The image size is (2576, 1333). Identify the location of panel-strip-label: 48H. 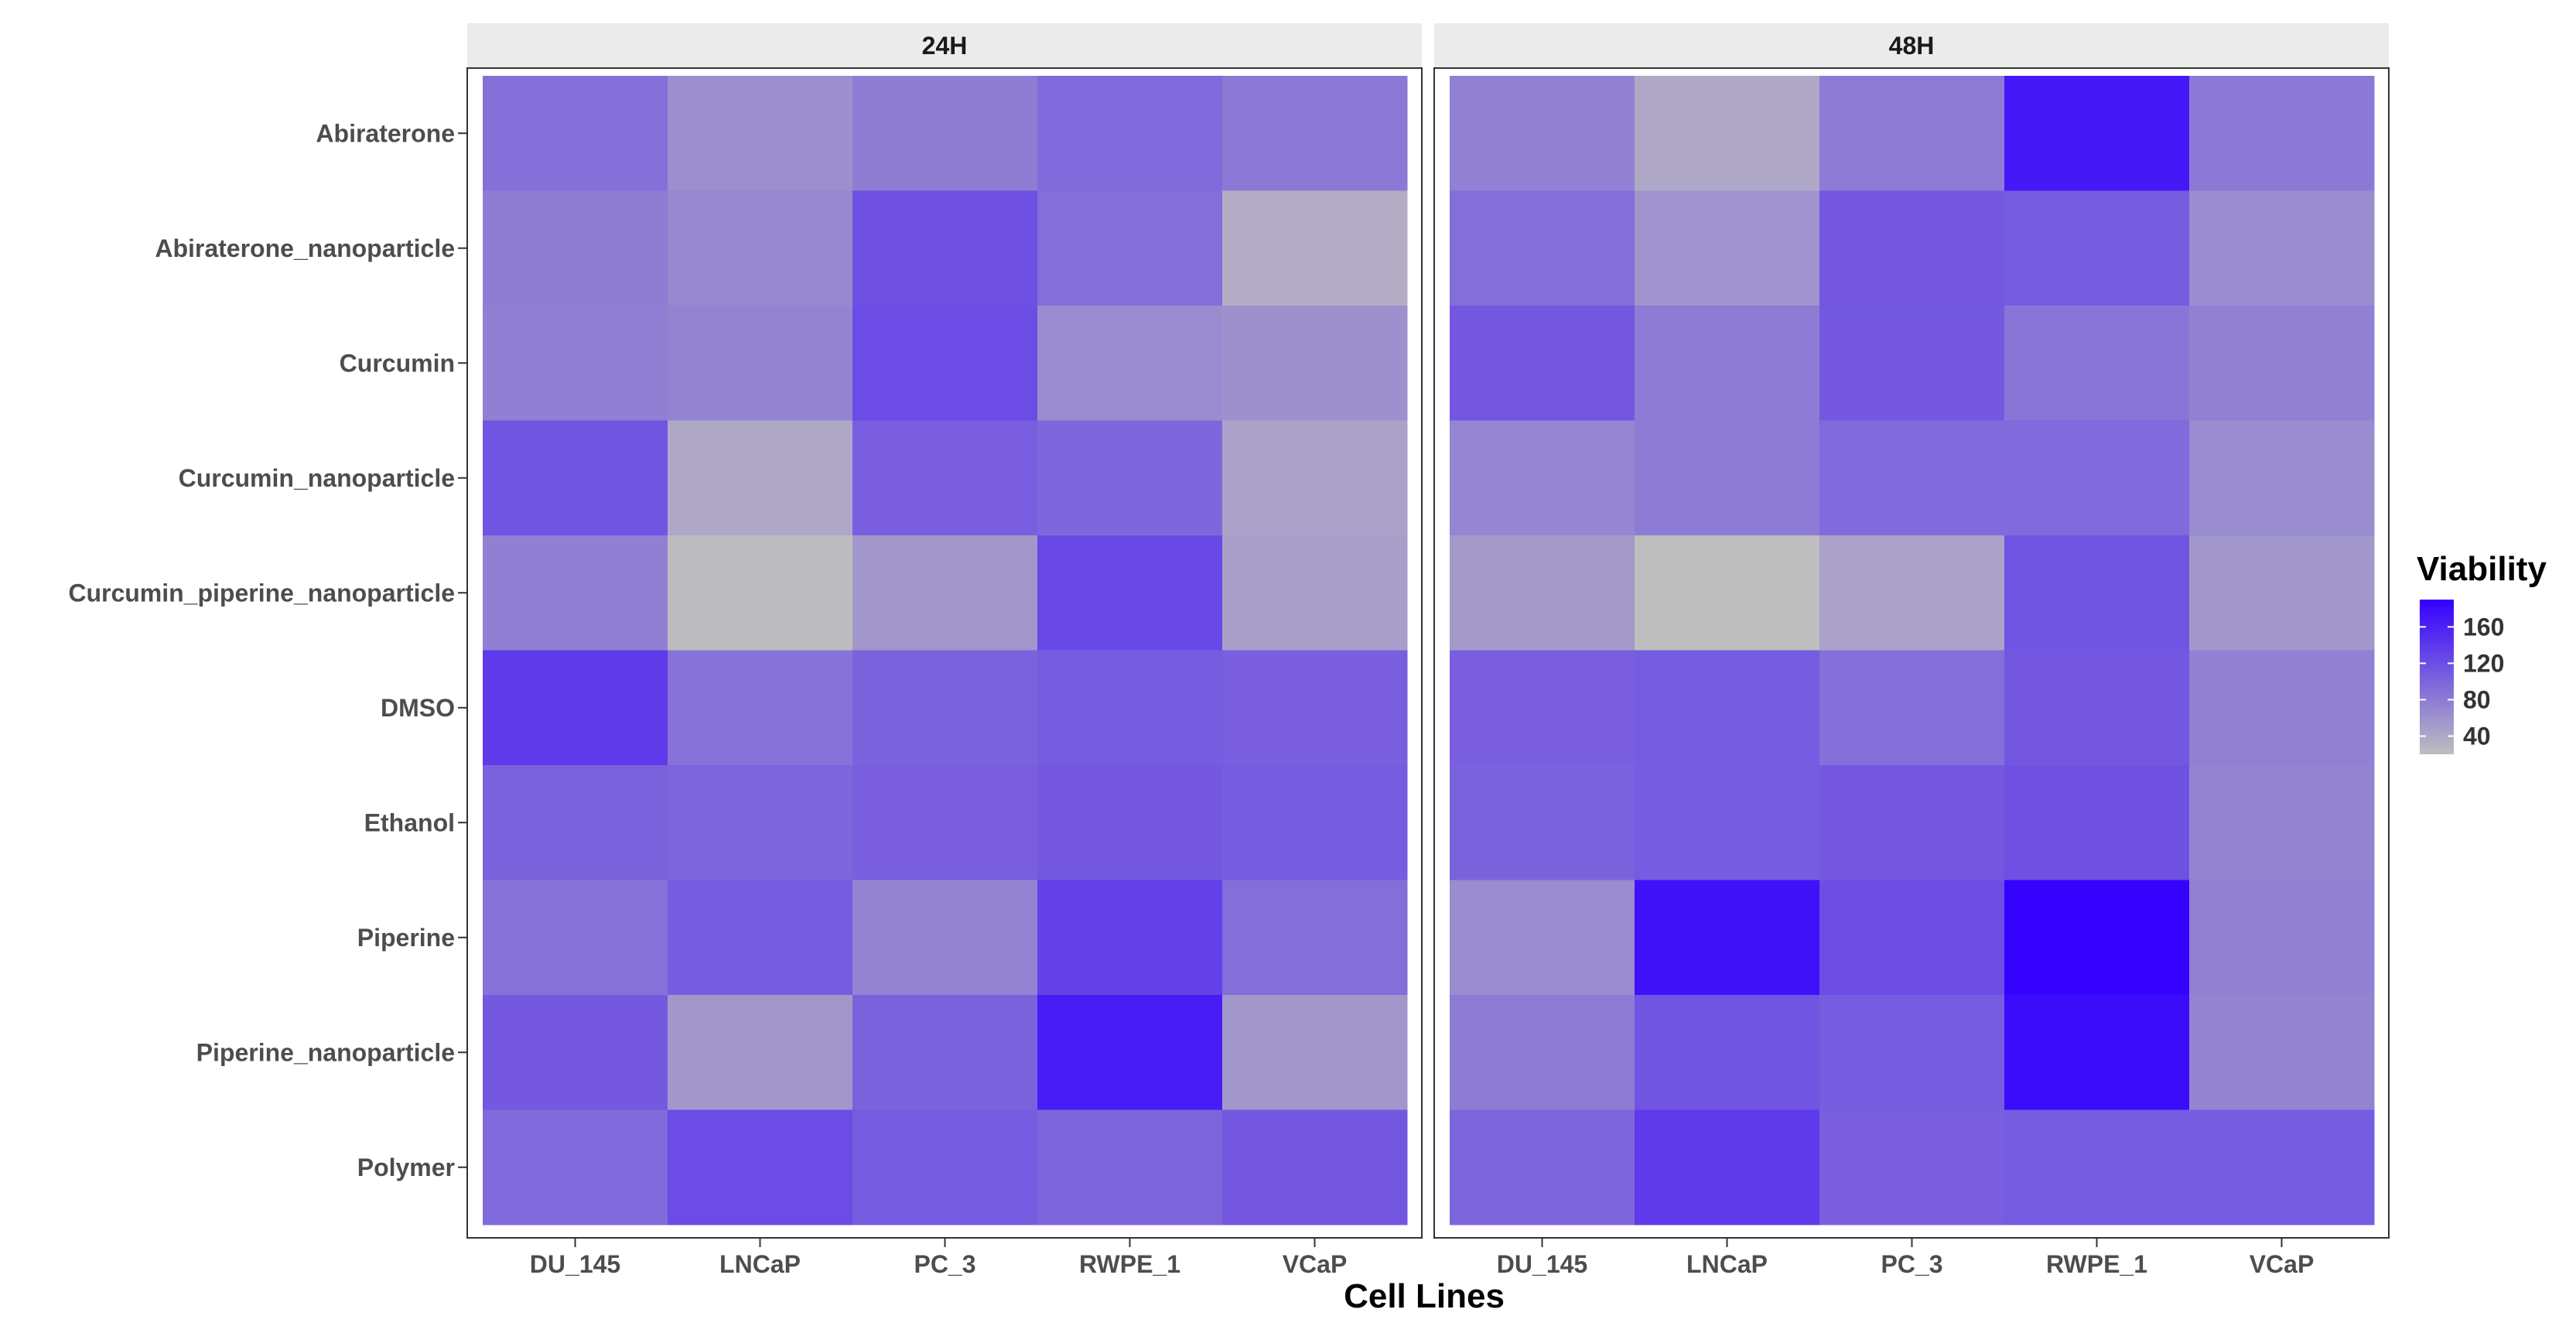
(1912, 46).